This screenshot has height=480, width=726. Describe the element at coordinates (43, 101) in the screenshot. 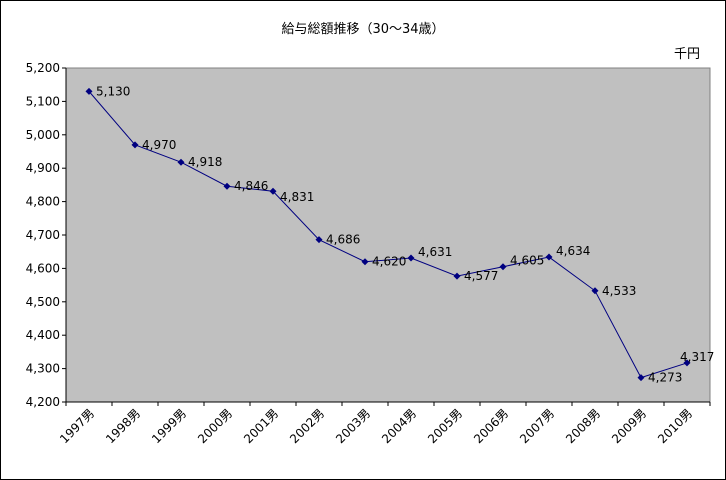

I see `y-tick-label: 5,100` at that location.